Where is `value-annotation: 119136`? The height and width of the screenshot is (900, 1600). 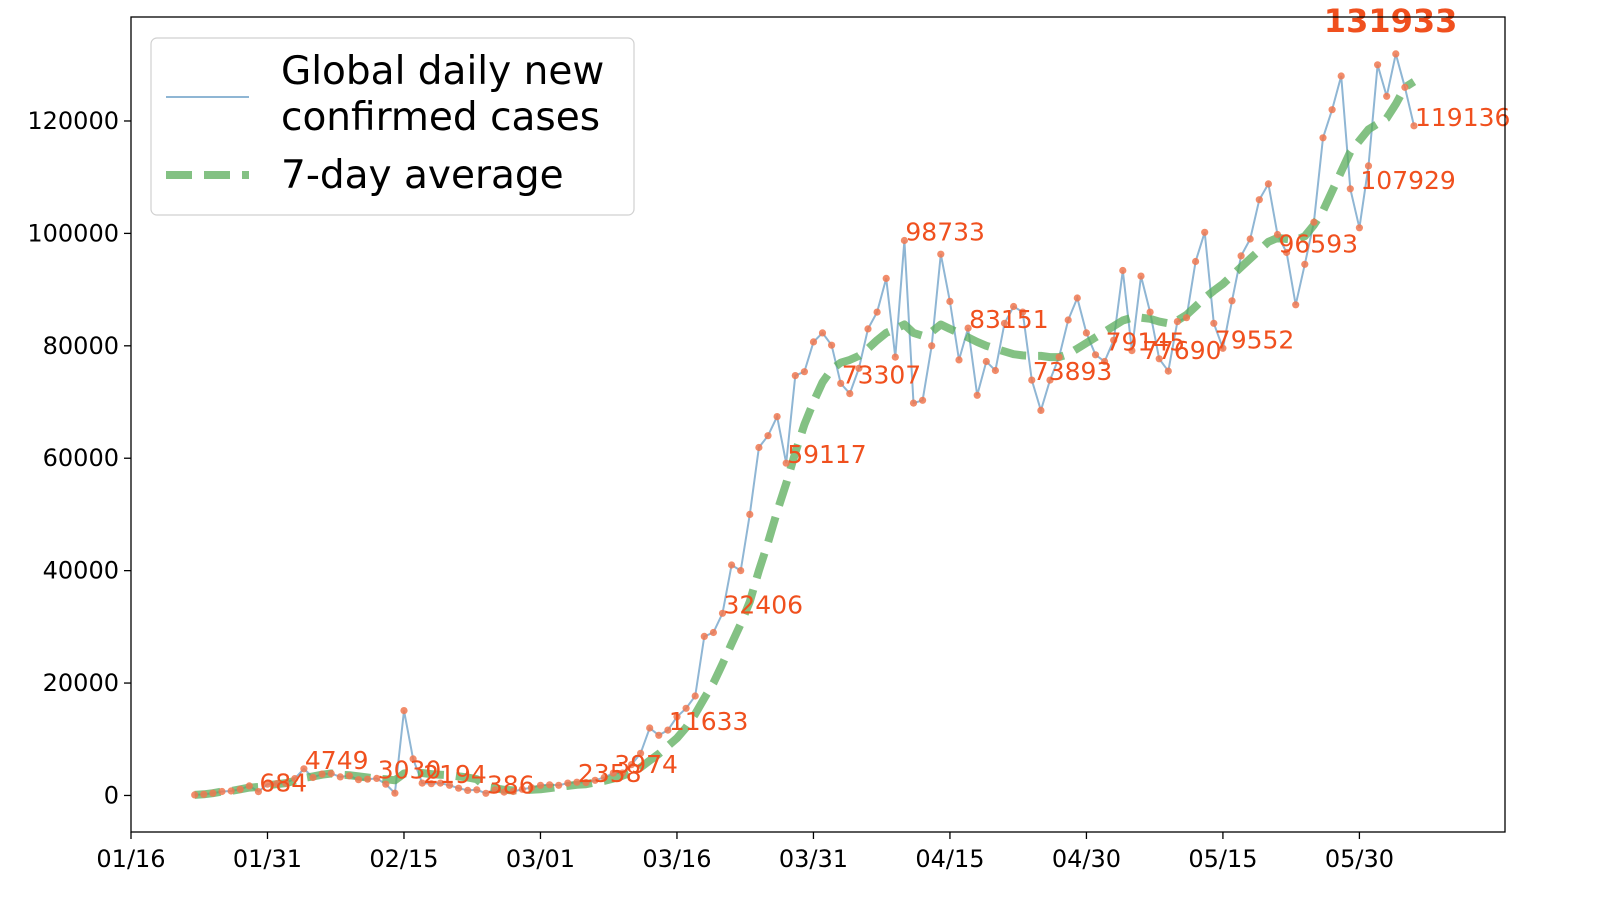
value-annotation: 119136 is located at coordinates (1462, 117).